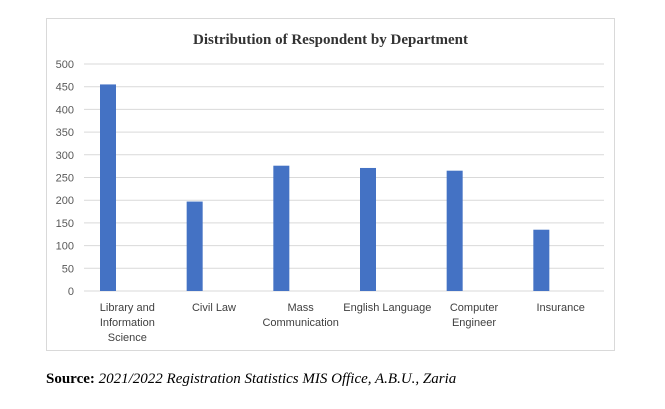 Image resolution: width=665 pixels, height=409 pixels. What do you see at coordinates (65, 156) in the screenshot?
I see `y-tick-label: 300` at bounding box center [65, 156].